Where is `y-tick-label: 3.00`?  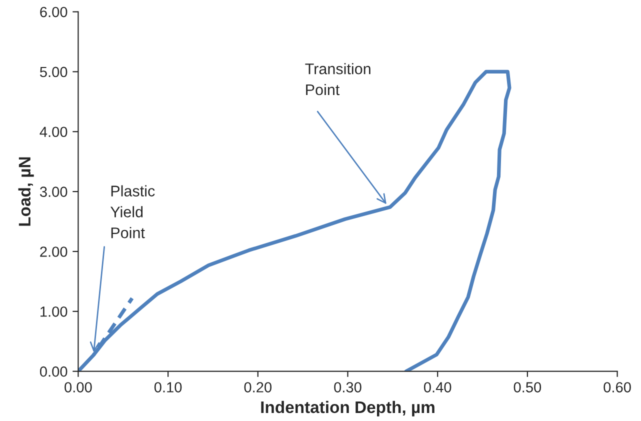
y-tick-label: 3.00 is located at coordinates (54, 191).